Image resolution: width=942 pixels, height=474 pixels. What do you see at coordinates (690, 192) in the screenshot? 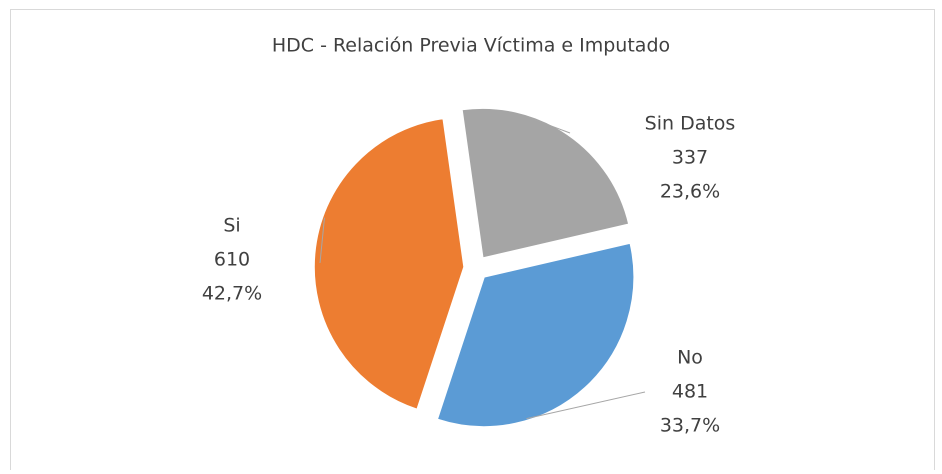
I see `percentage-label: 23,6%` at bounding box center [690, 192].